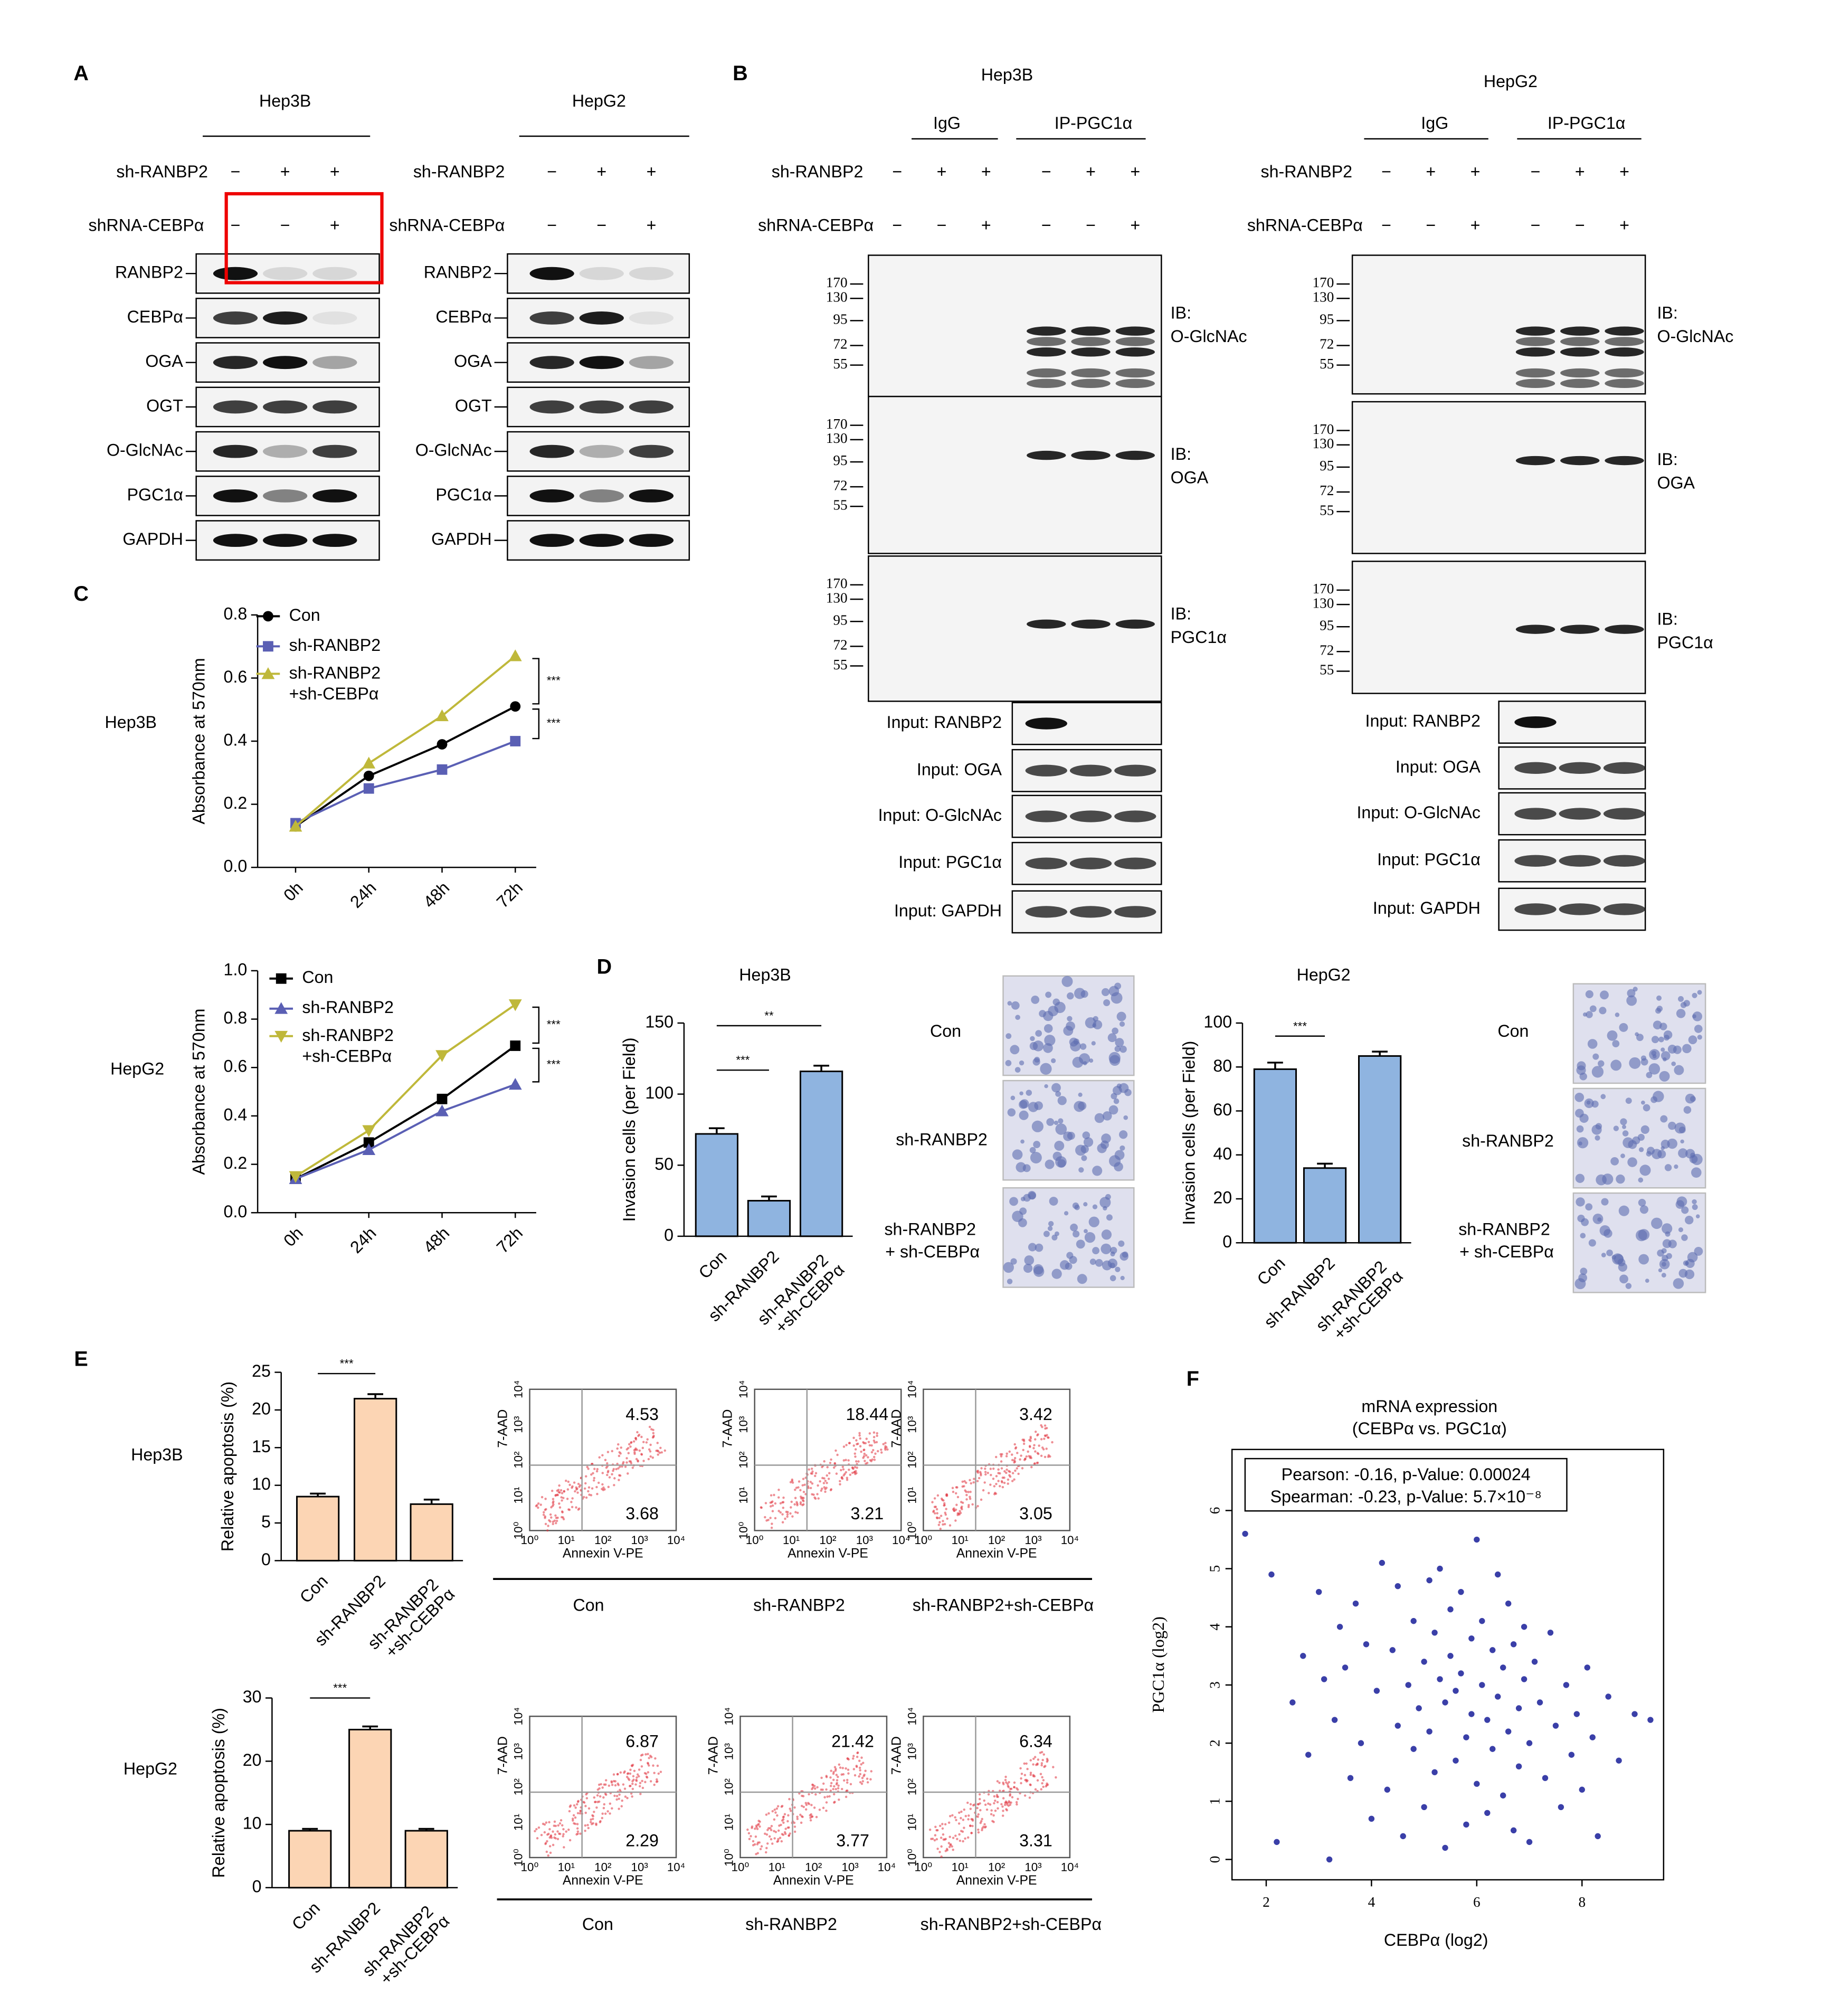 This screenshot has width=1831, height=2016. What do you see at coordinates (1215, 1801) in the screenshot?
I see `y-tick-label: 1` at bounding box center [1215, 1801].